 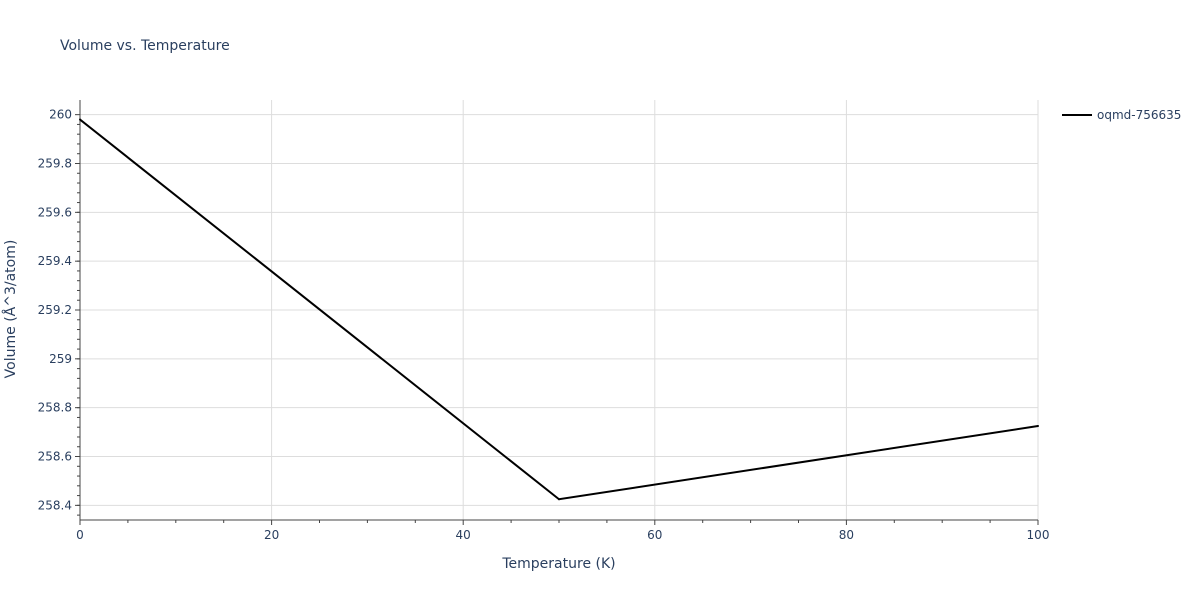 What do you see at coordinates (55, 408) in the screenshot?
I see `y-tick-label: 258.8` at bounding box center [55, 408].